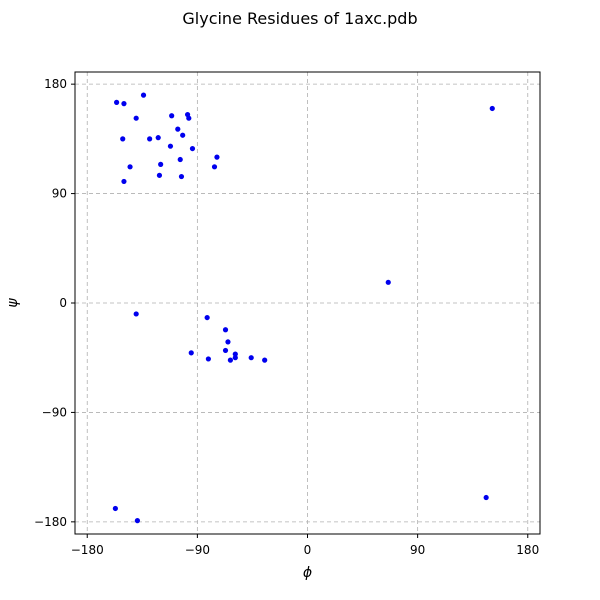  I want to click on y-tick-label: −180, so click(50, 522).